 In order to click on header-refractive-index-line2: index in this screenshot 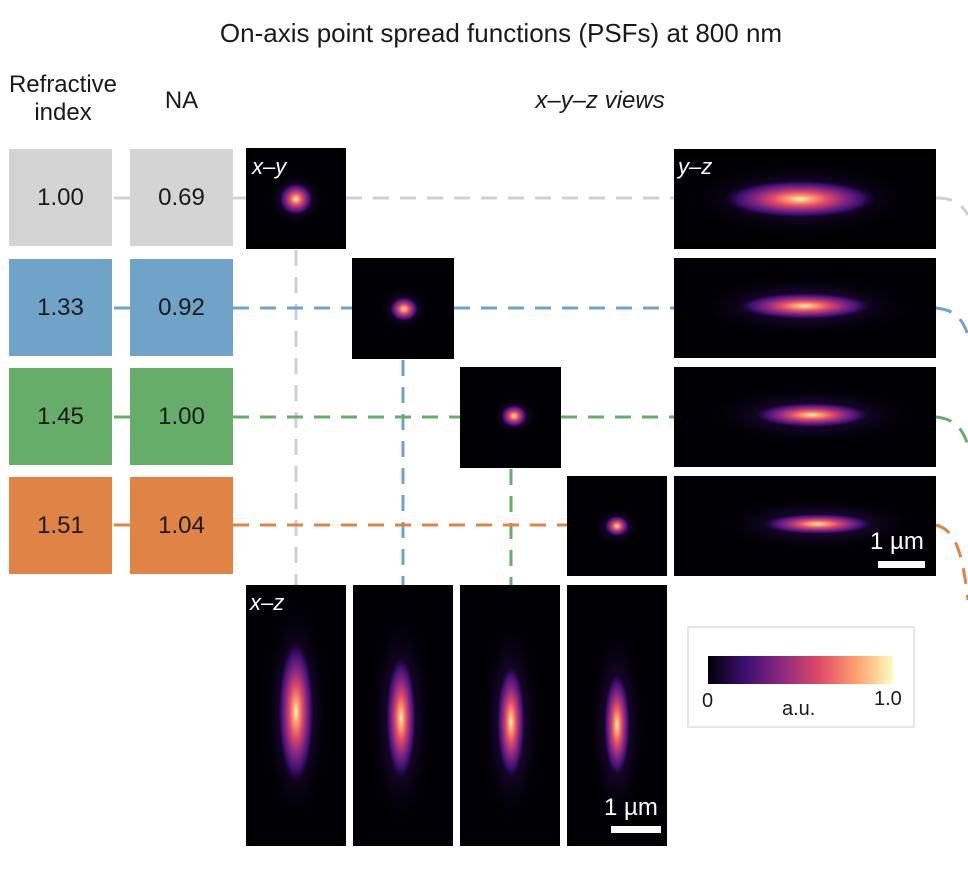, I will do `click(63, 112)`.